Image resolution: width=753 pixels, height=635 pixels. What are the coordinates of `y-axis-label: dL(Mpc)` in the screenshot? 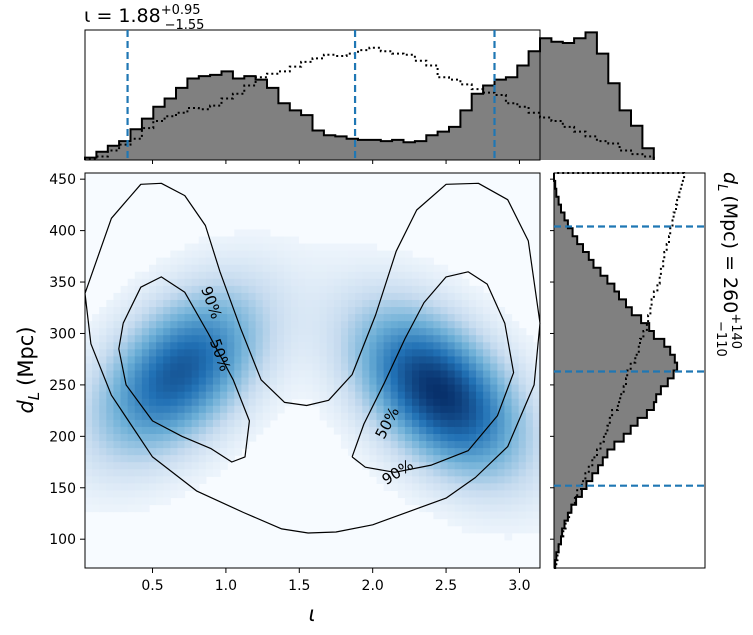 It's located at (28, 369).